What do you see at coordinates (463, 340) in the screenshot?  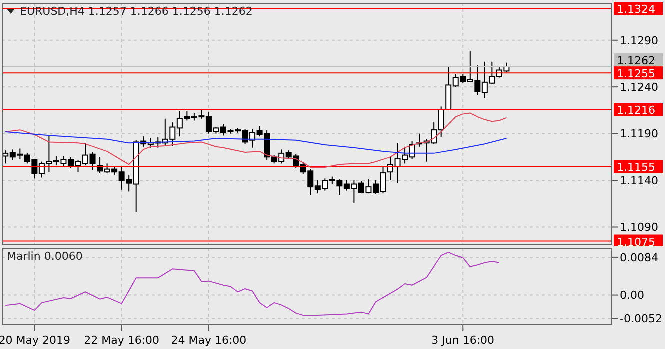 I see `x-tick-label: 3 Jun 16:00` at bounding box center [463, 340].